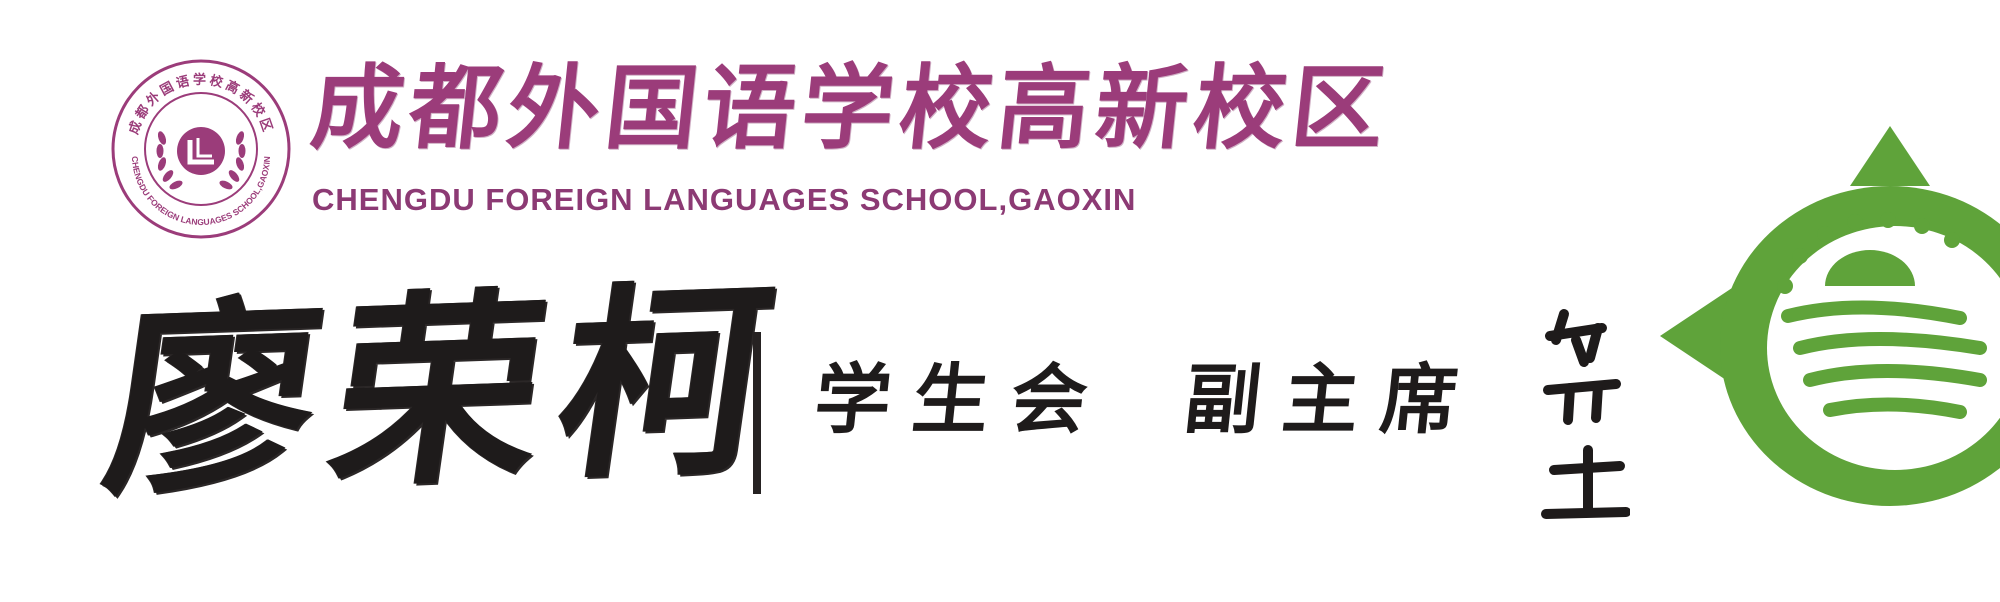  I want to click on vertical-divider, so click(757, 413).